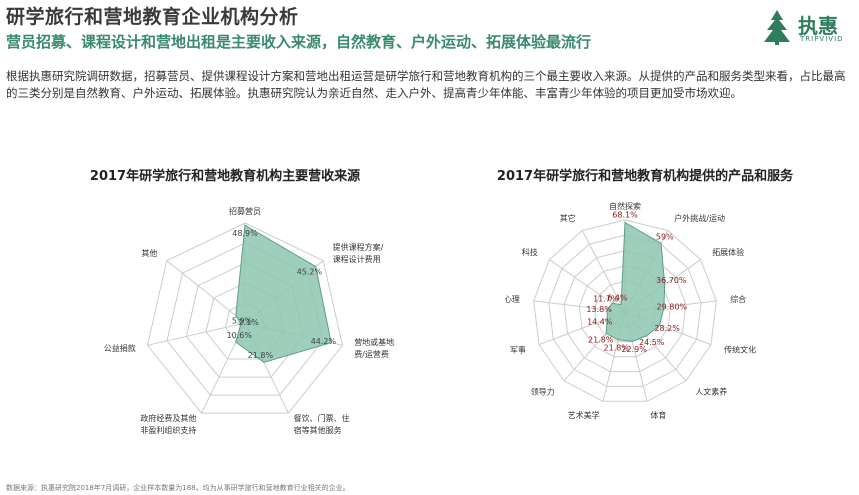  What do you see at coordinates (625, 215) in the screenshot?
I see `value-label: 68.1%` at bounding box center [625, 215].